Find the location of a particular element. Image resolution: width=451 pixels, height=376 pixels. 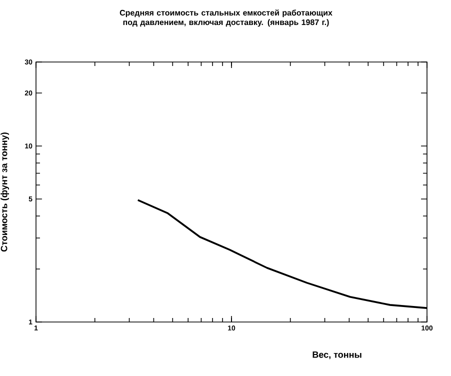

x-axis-title: Вес, тонны is located at coordinates (337, 356).